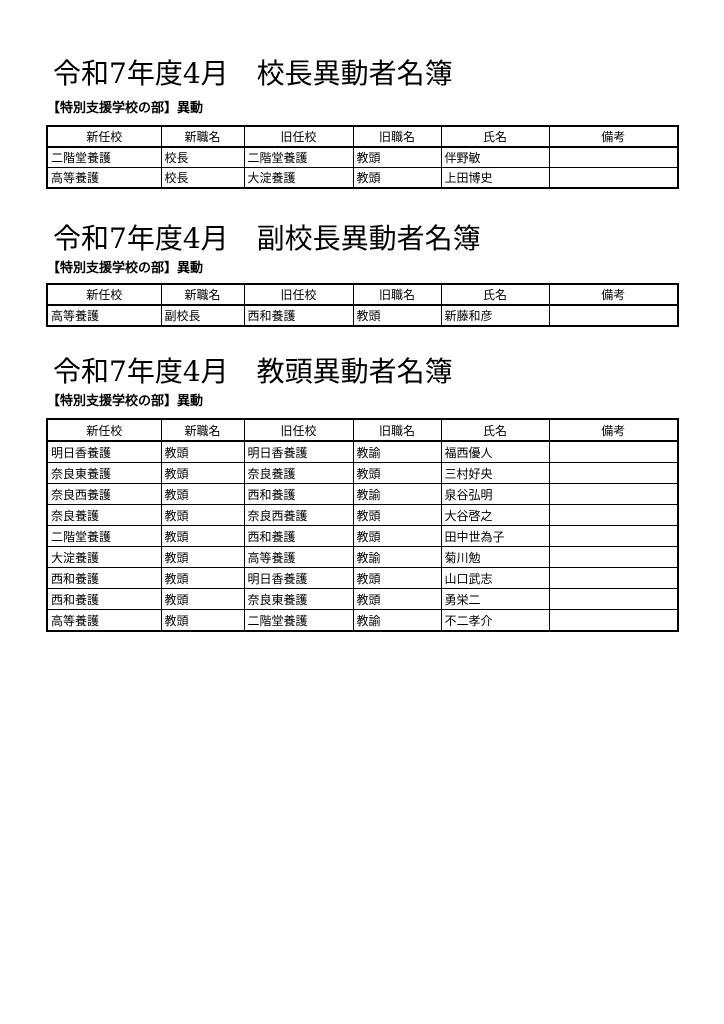 The height and width of the screenshot is (1024, 724). What do you see at coordinates (125, 400) in the screenshot?
I see `category-label-deputy-principal: 【特別支援学校の部】異動` at bounding box center [125, 400].